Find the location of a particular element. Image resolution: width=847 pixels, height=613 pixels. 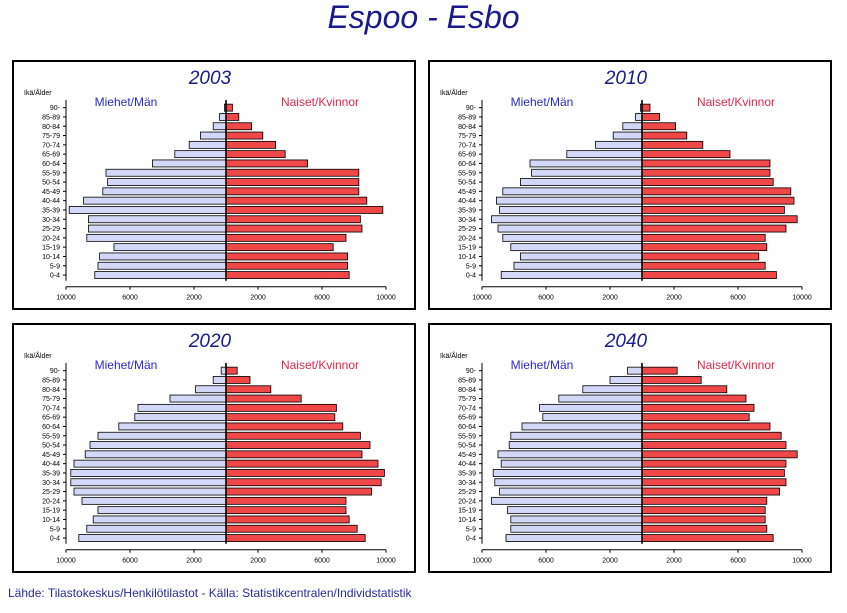

legend-women-label: Naiset/Kvinnor is located at coordinates (320, 102).